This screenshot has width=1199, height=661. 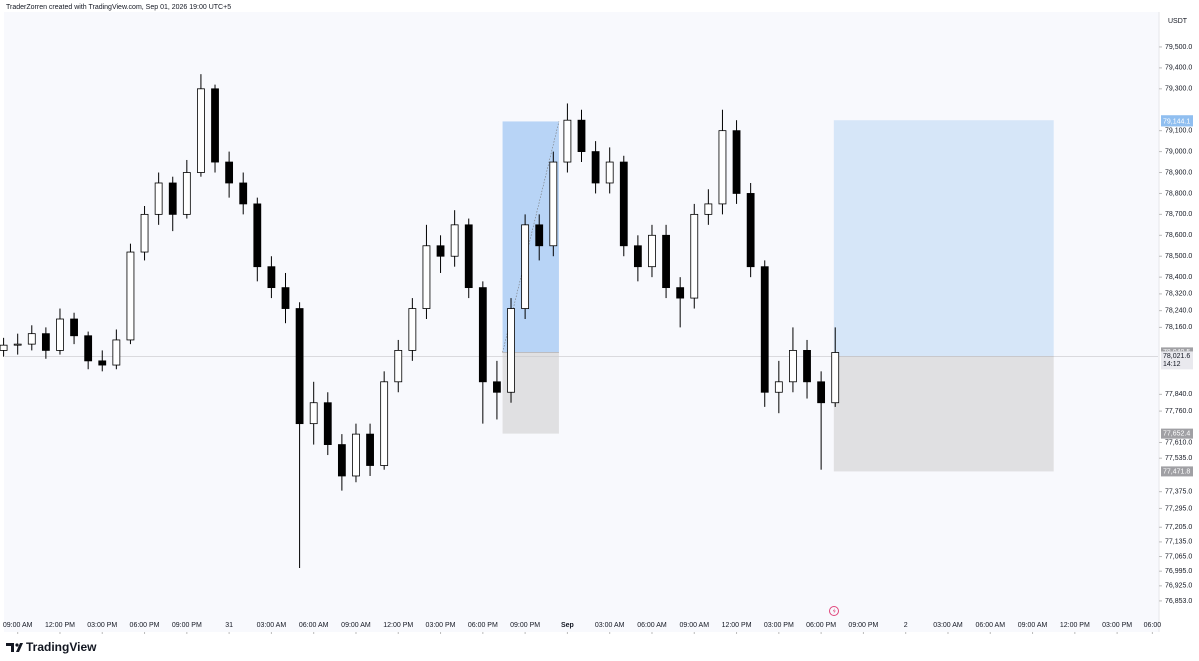 What do you see at coordinates (61, 647) in the screenshot?
I see `brand: TradingView` at bounding box center [61, 647].